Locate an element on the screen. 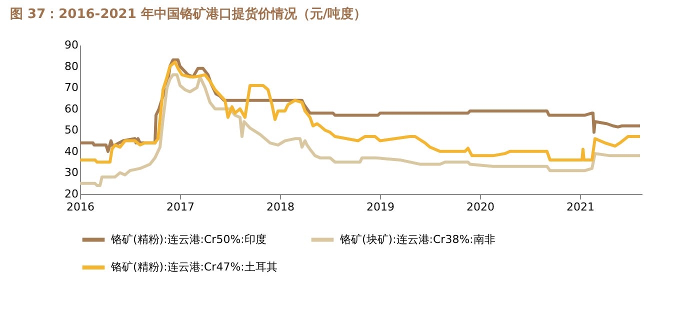 The image size is (679, 321). y-tick-label: 40 is located at coordinates (71, 151).